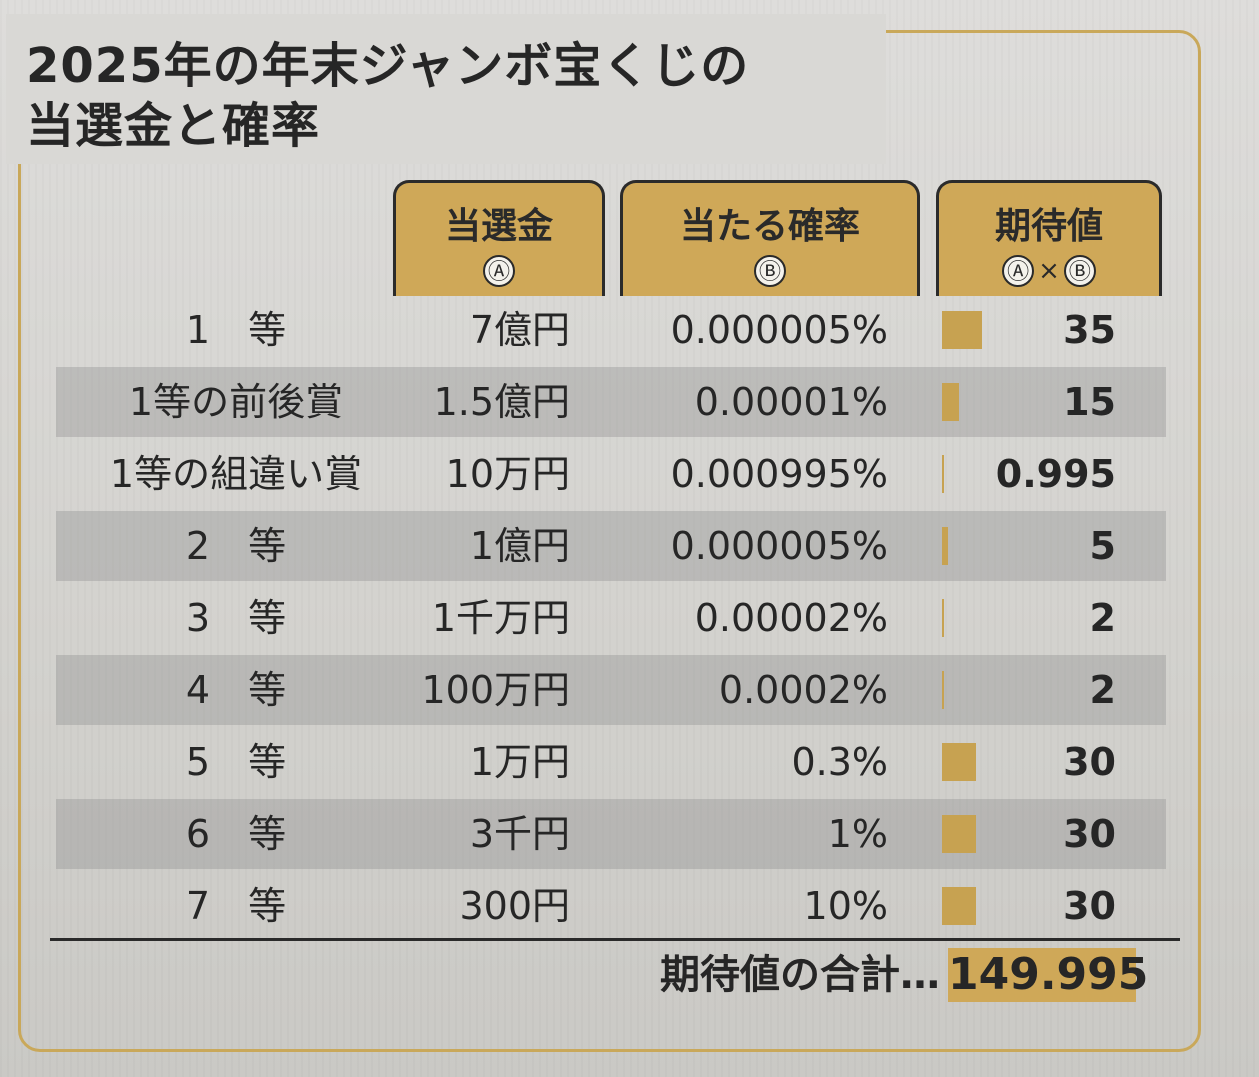 Image resolution: width=1259 pixels, height=1077 pixels. What do you see at coordinates (615, 939) in the screenshot?
I see `total-divider` at bounding box center [615, 939].